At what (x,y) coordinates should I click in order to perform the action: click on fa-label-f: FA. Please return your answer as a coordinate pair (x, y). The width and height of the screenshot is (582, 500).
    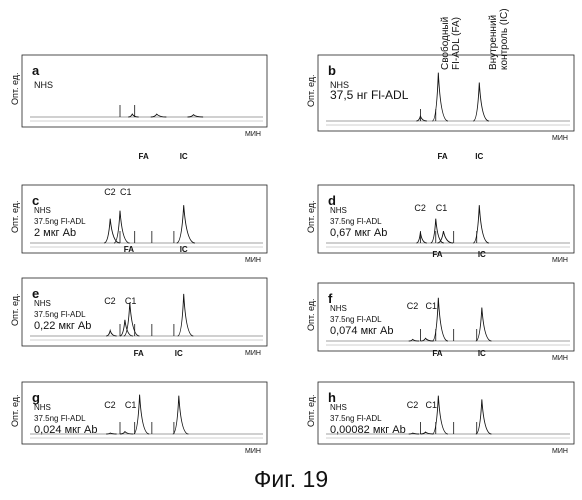
    Looking at the image, I should click on (437, 254).